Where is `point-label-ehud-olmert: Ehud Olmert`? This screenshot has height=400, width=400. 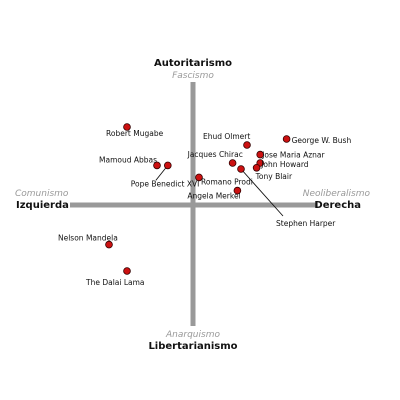
point-label-ehud-olmert: Ehud Olmert is located at coordinates (226, 136).